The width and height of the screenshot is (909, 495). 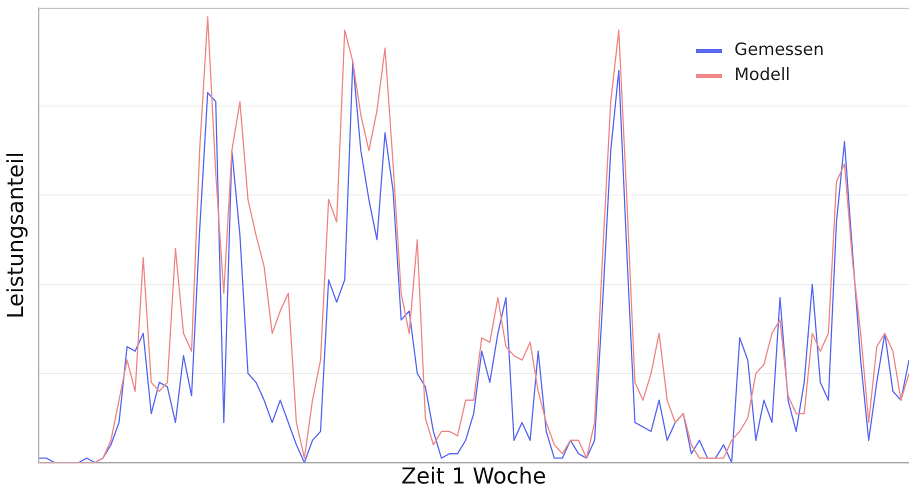 I want to click on x-axis-title: Zeit 1 Woche, so click(x=473, y=477).